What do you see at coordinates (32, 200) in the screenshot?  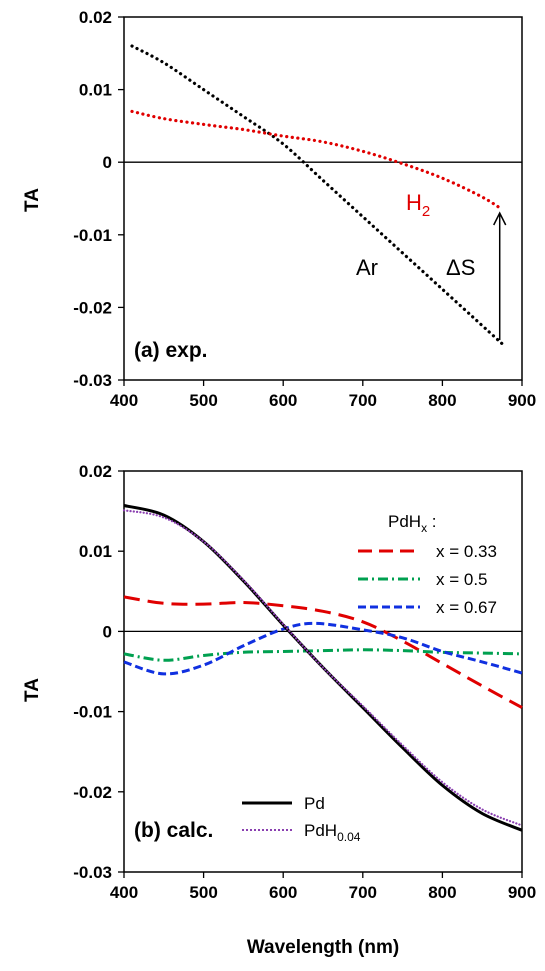 I see `y-axis-label-a: TA` at bounding box center [32, 200].